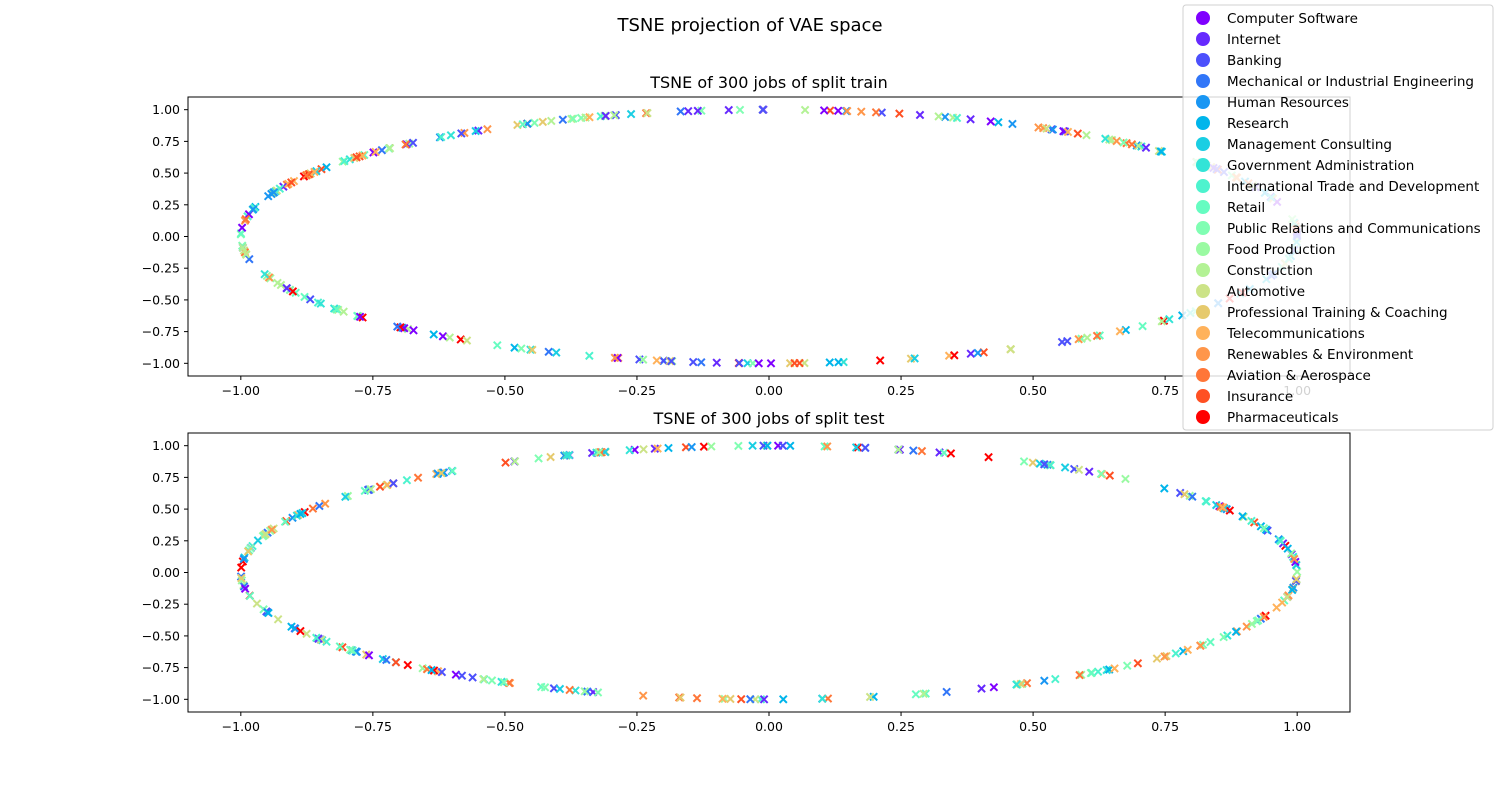 This screenshot has width=1500, height=800. What do you see at coordinates (749, 25) in the screenshot?
I see `figure-suptitle: TSNE projection of VAE space` at bounding box center [749, 25].